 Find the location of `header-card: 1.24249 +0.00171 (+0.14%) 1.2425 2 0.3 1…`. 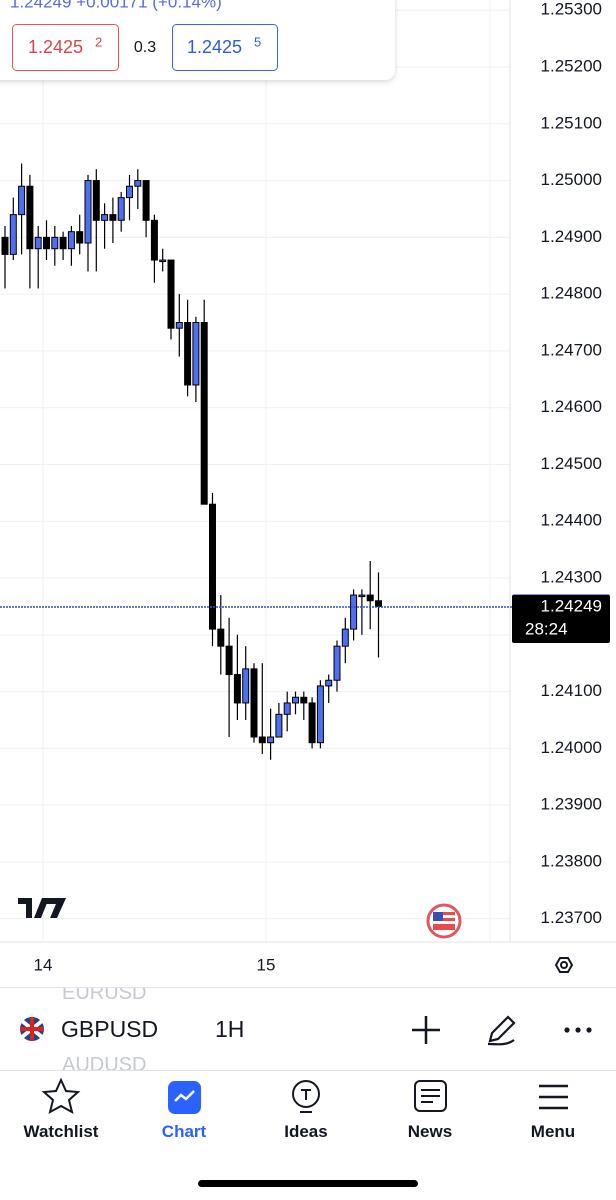

header-card: 1.24249 +0.00171 (+0.14%) 1.2425 2 0.3 1… is located at coordinates (197, 40).